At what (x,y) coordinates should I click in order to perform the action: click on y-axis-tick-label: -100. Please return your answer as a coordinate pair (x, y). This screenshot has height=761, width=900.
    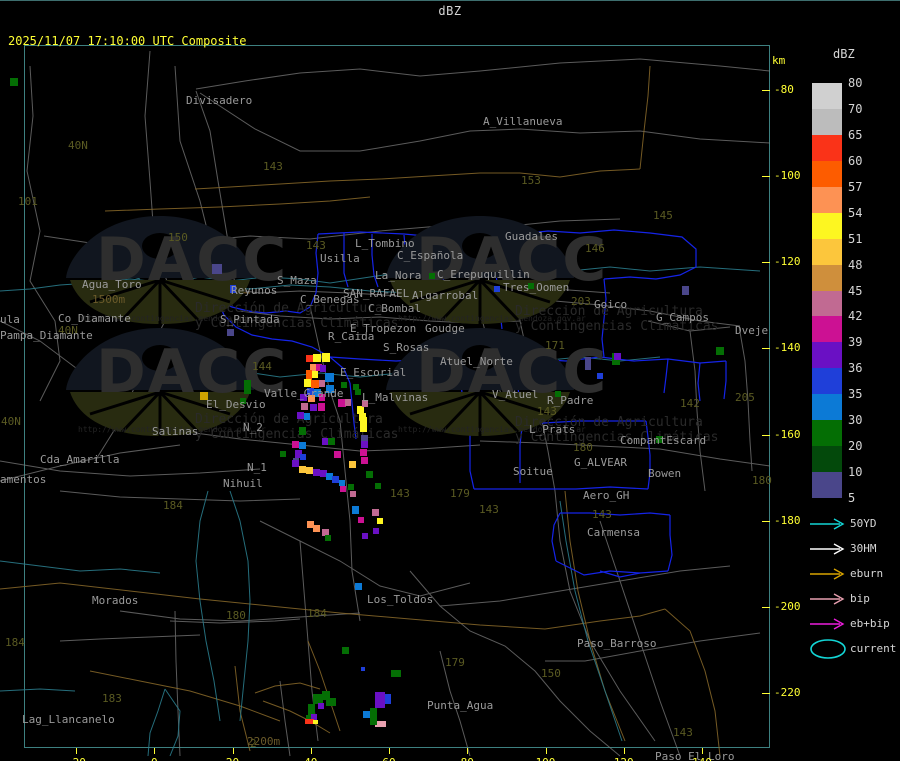
    Looking at the image, I should click on (787, 176).